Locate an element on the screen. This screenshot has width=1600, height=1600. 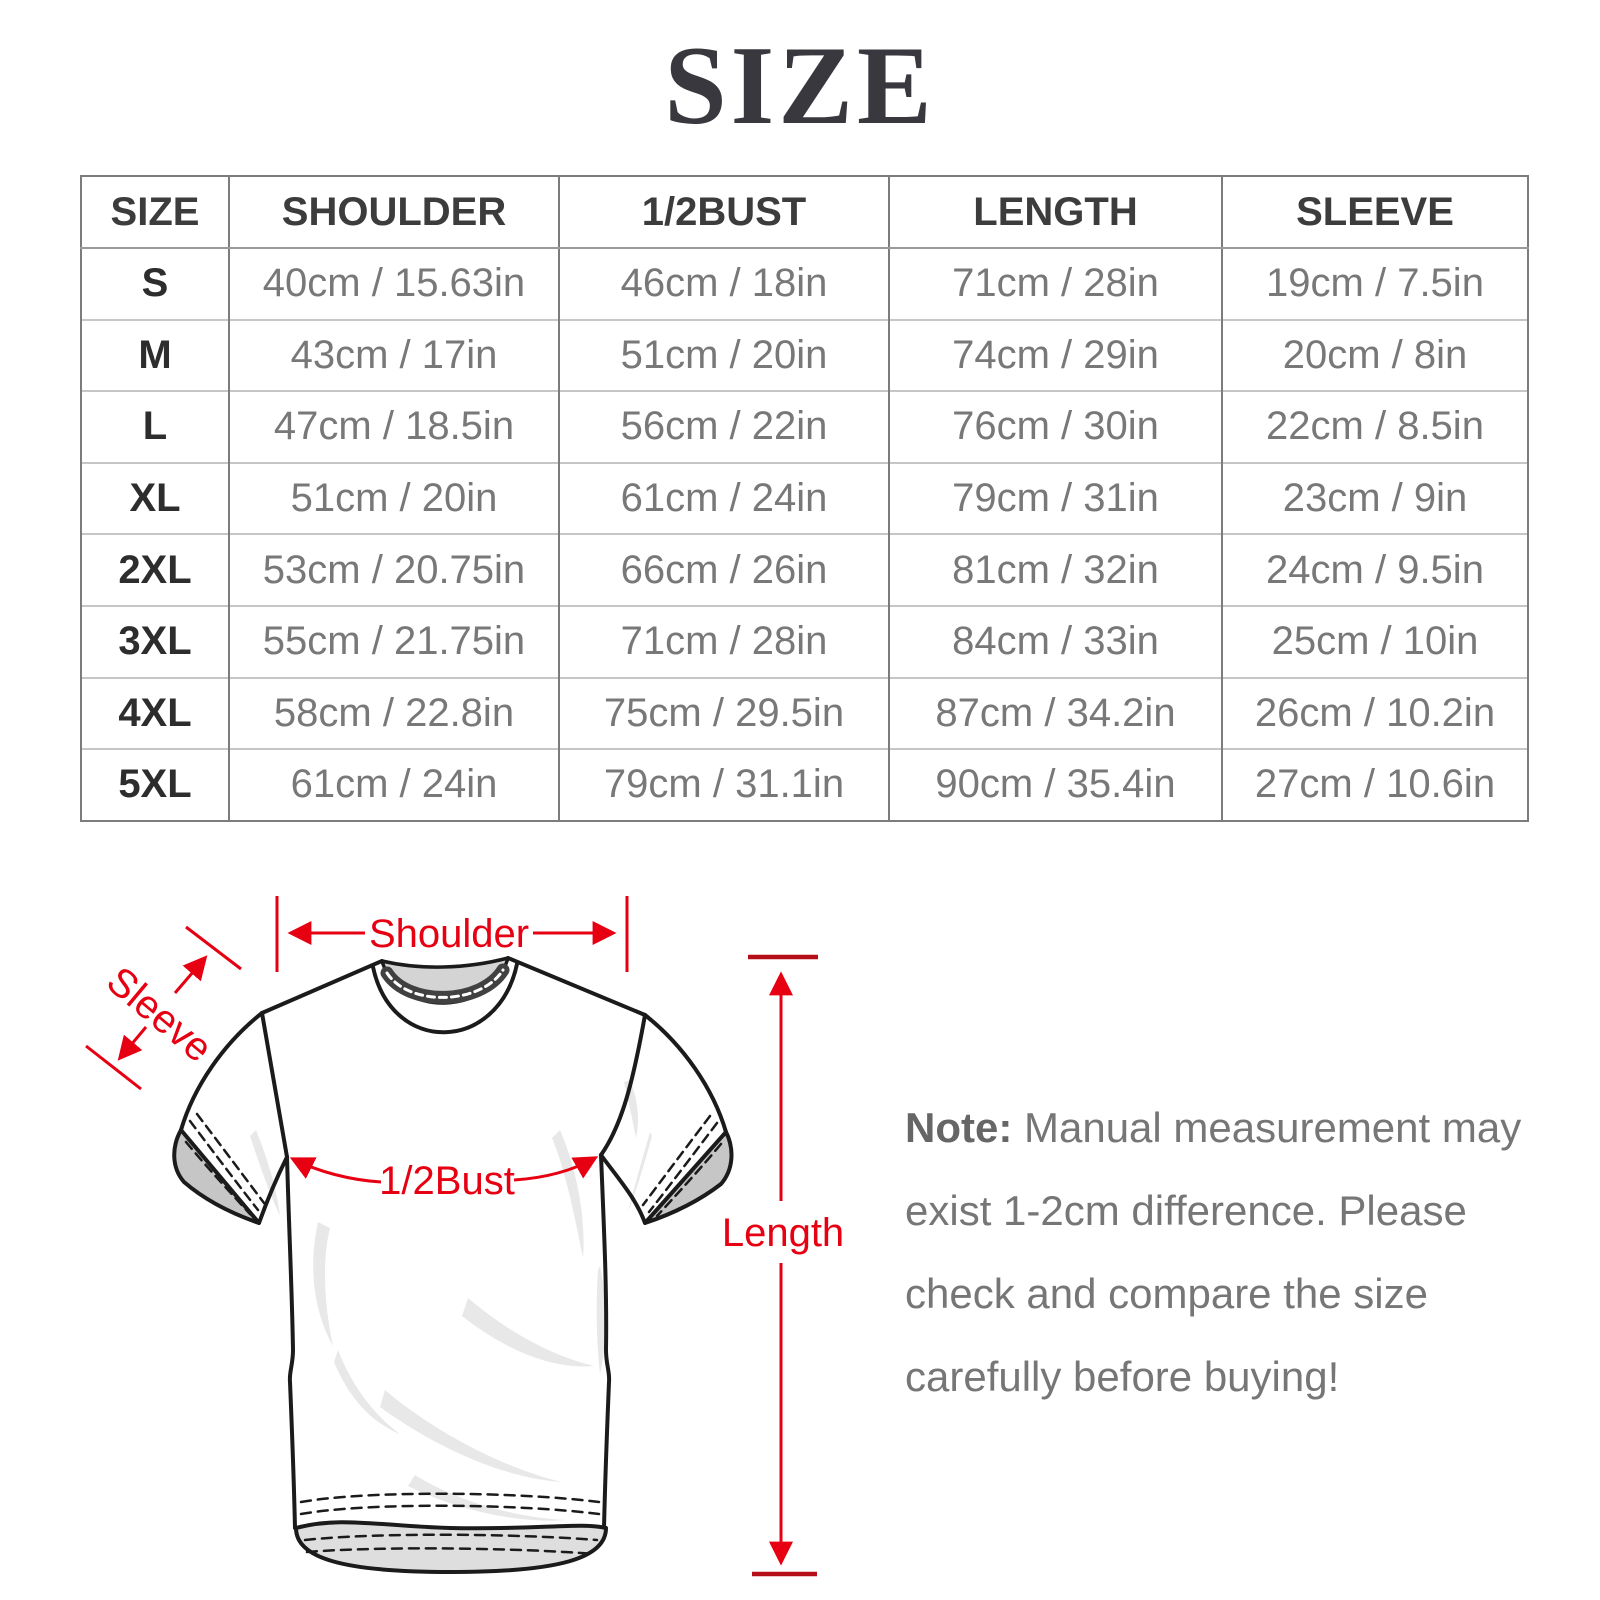
note-line: check and compare the size is located at coordinates (1166, 1293).